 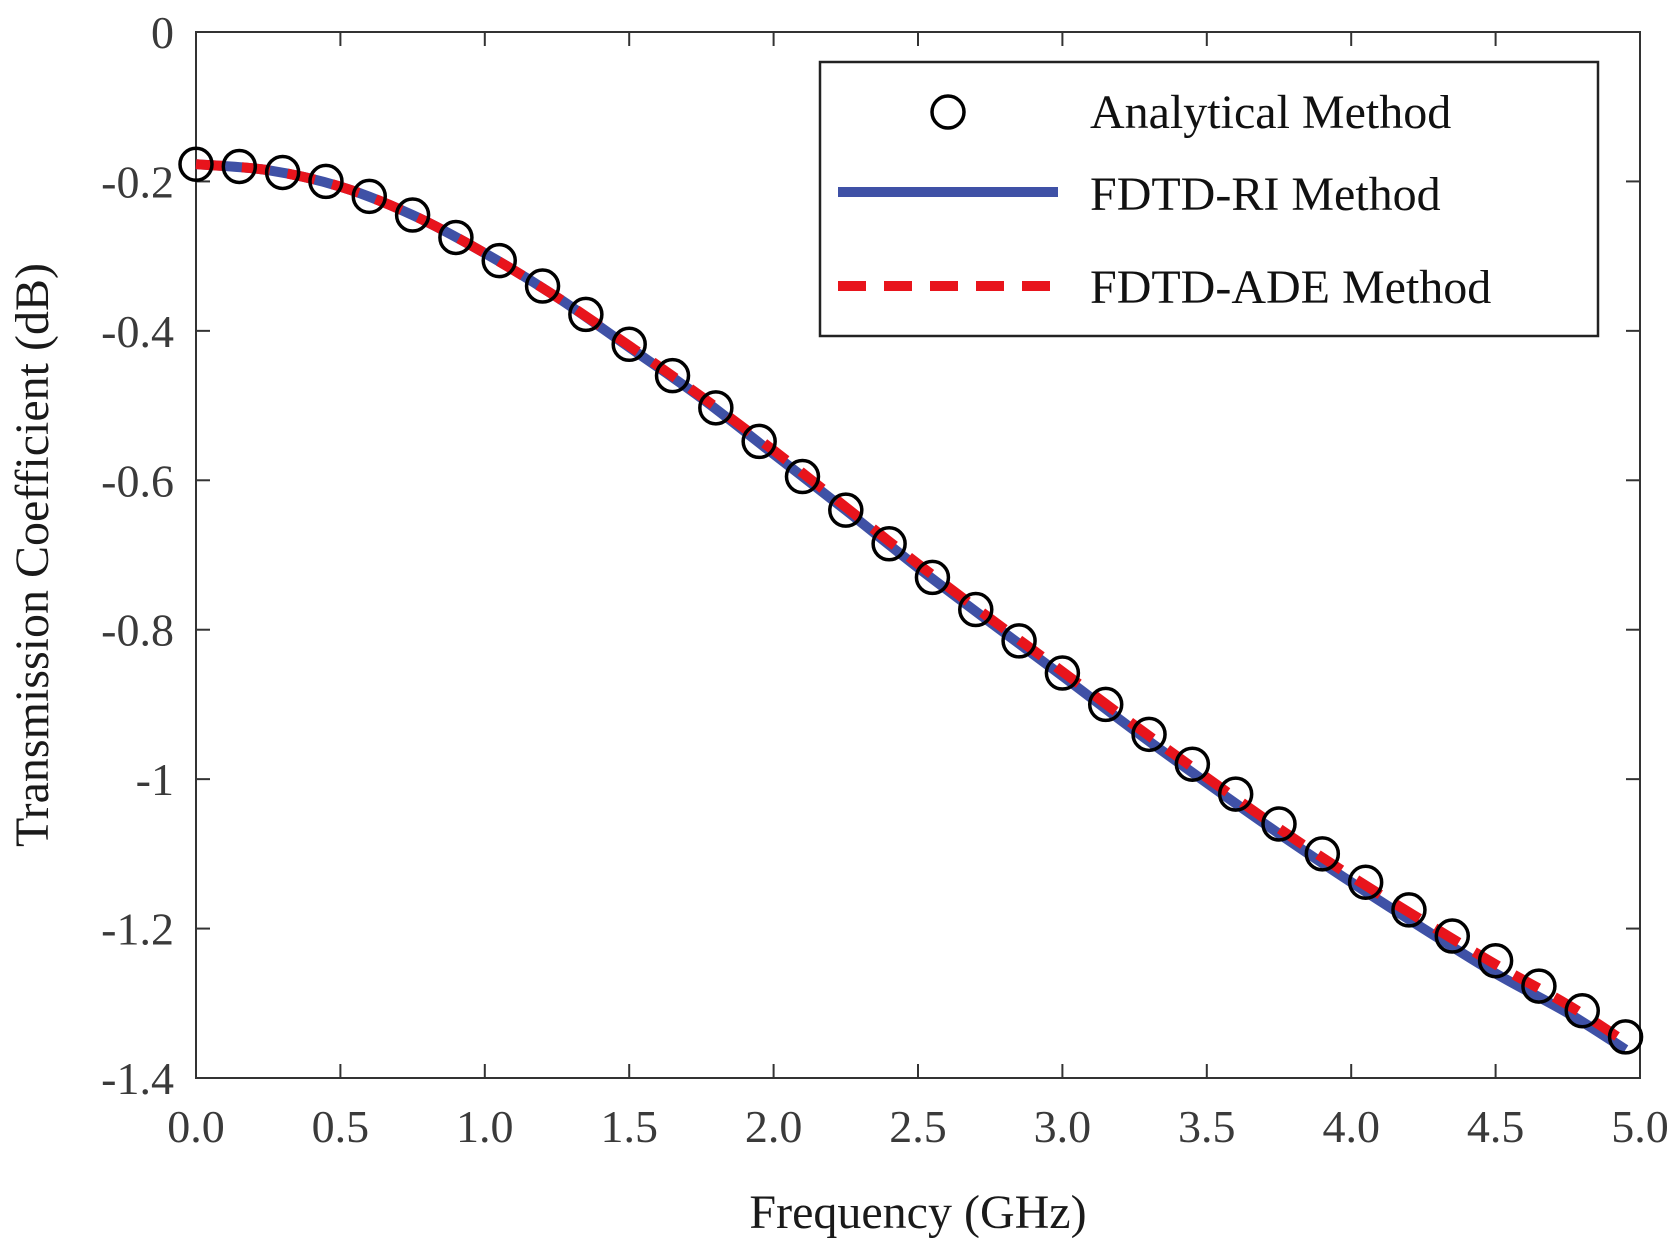 I want to click on x-tick-label: 0.5, so click(x=341, y=1126).